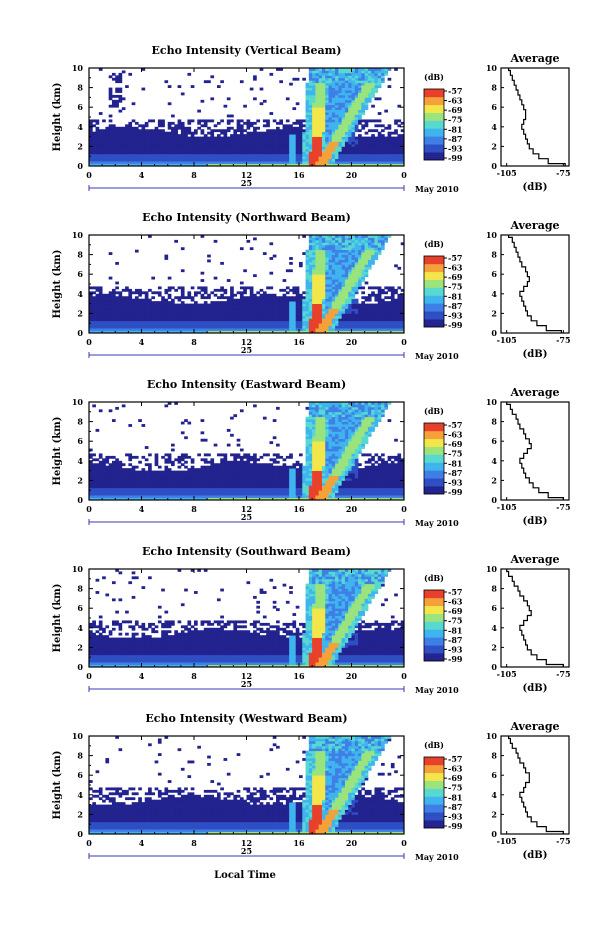  What do you see at coordinates (455, 91) in the screenshot?
I see `colorbar-tick-label: -57` at bounding box center [455, 91].